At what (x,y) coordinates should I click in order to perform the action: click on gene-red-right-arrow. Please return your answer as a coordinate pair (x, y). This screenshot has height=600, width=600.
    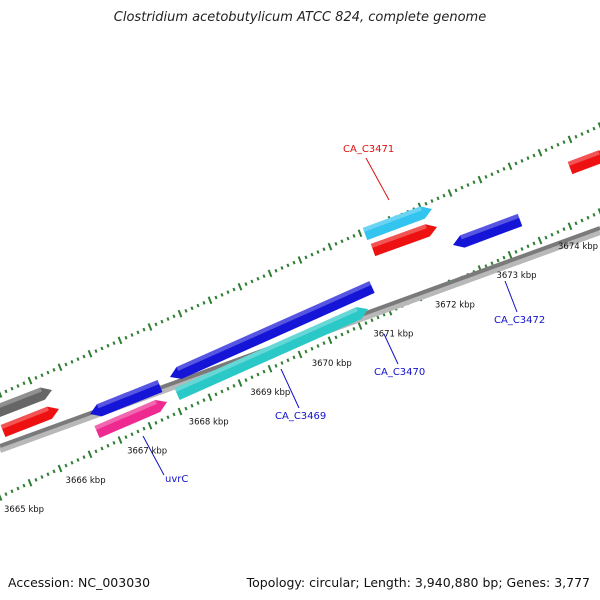
    Looking at the image, I should click on (583, 162).